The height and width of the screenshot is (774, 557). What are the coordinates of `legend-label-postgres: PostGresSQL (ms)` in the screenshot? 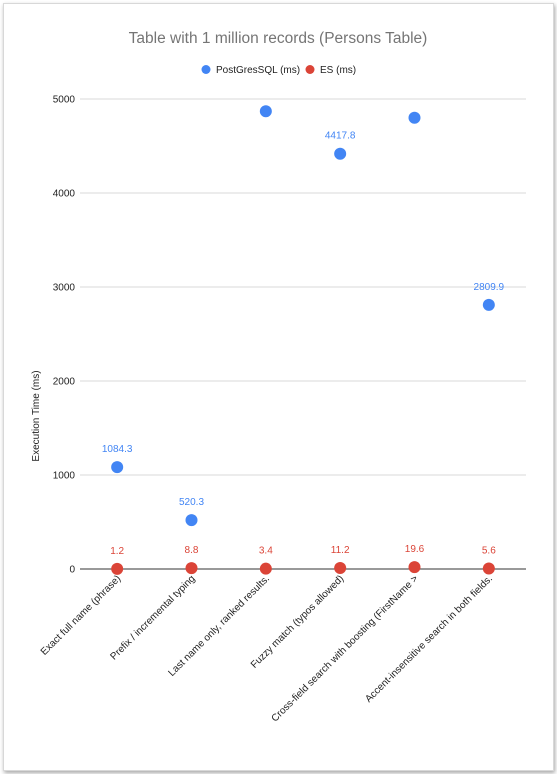 It's located at (258, 70).